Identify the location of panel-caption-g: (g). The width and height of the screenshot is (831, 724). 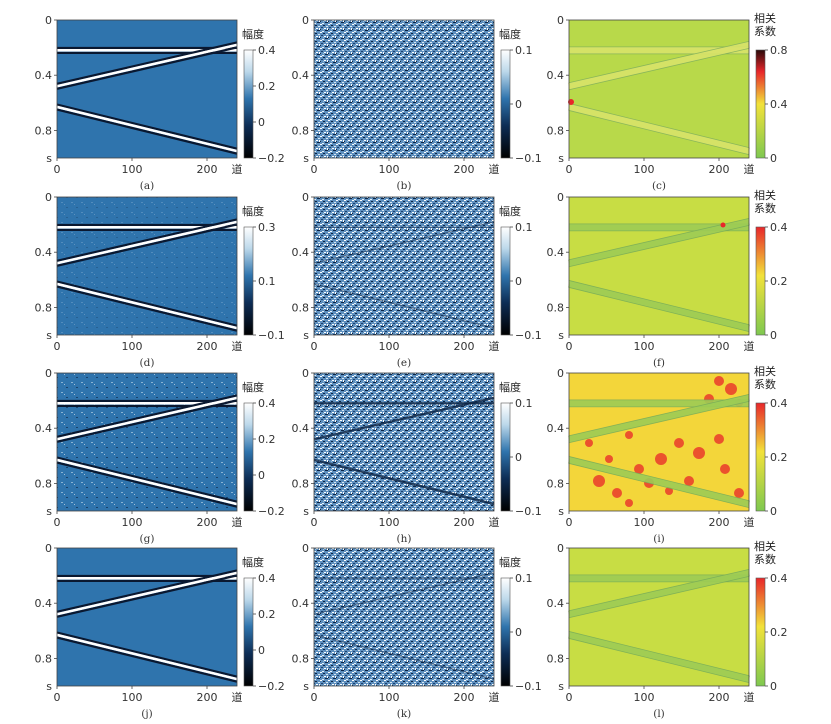
(147, 539).